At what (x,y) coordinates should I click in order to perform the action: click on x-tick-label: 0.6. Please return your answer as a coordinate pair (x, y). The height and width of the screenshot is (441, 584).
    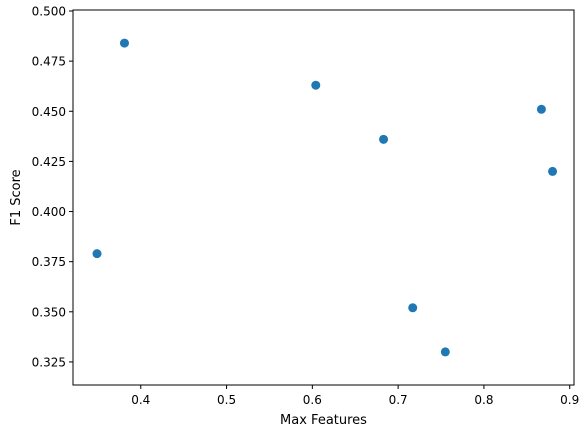
    Looking at the image, I should click on (312, 400).